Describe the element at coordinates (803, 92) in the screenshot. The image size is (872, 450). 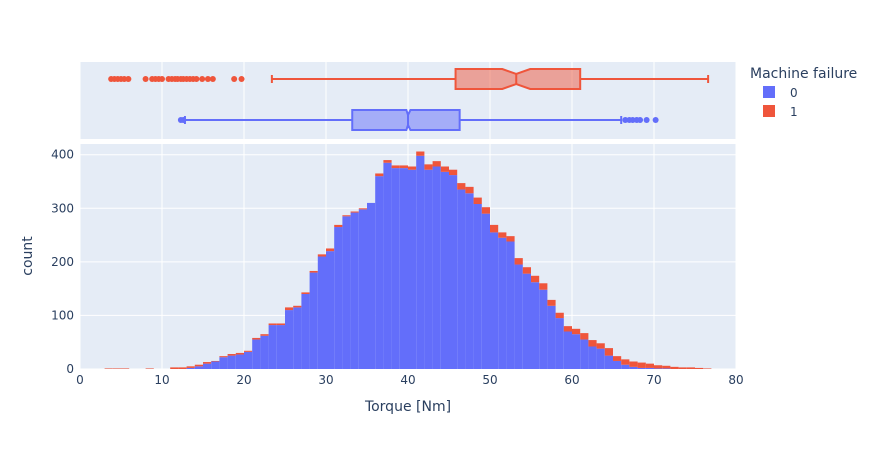
I see `legend: Machine failure 0 1` at that location.